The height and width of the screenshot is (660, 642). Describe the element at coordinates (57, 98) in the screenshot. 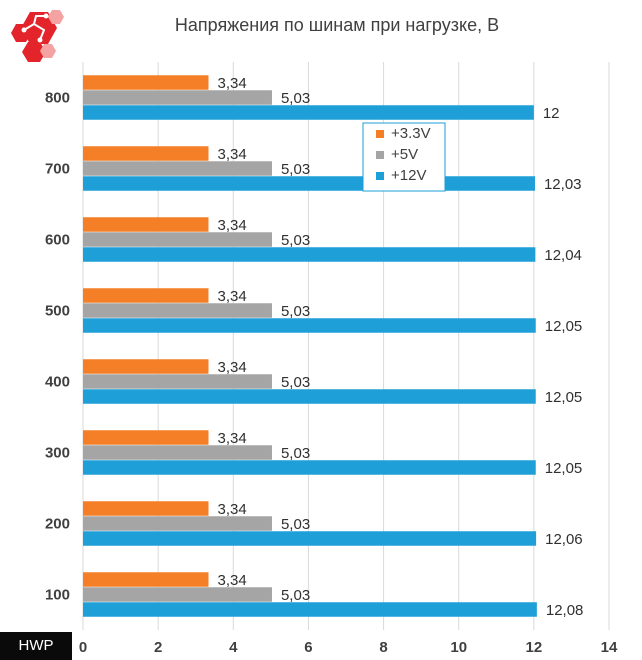

I see `y-tick-label: 800` at that location.